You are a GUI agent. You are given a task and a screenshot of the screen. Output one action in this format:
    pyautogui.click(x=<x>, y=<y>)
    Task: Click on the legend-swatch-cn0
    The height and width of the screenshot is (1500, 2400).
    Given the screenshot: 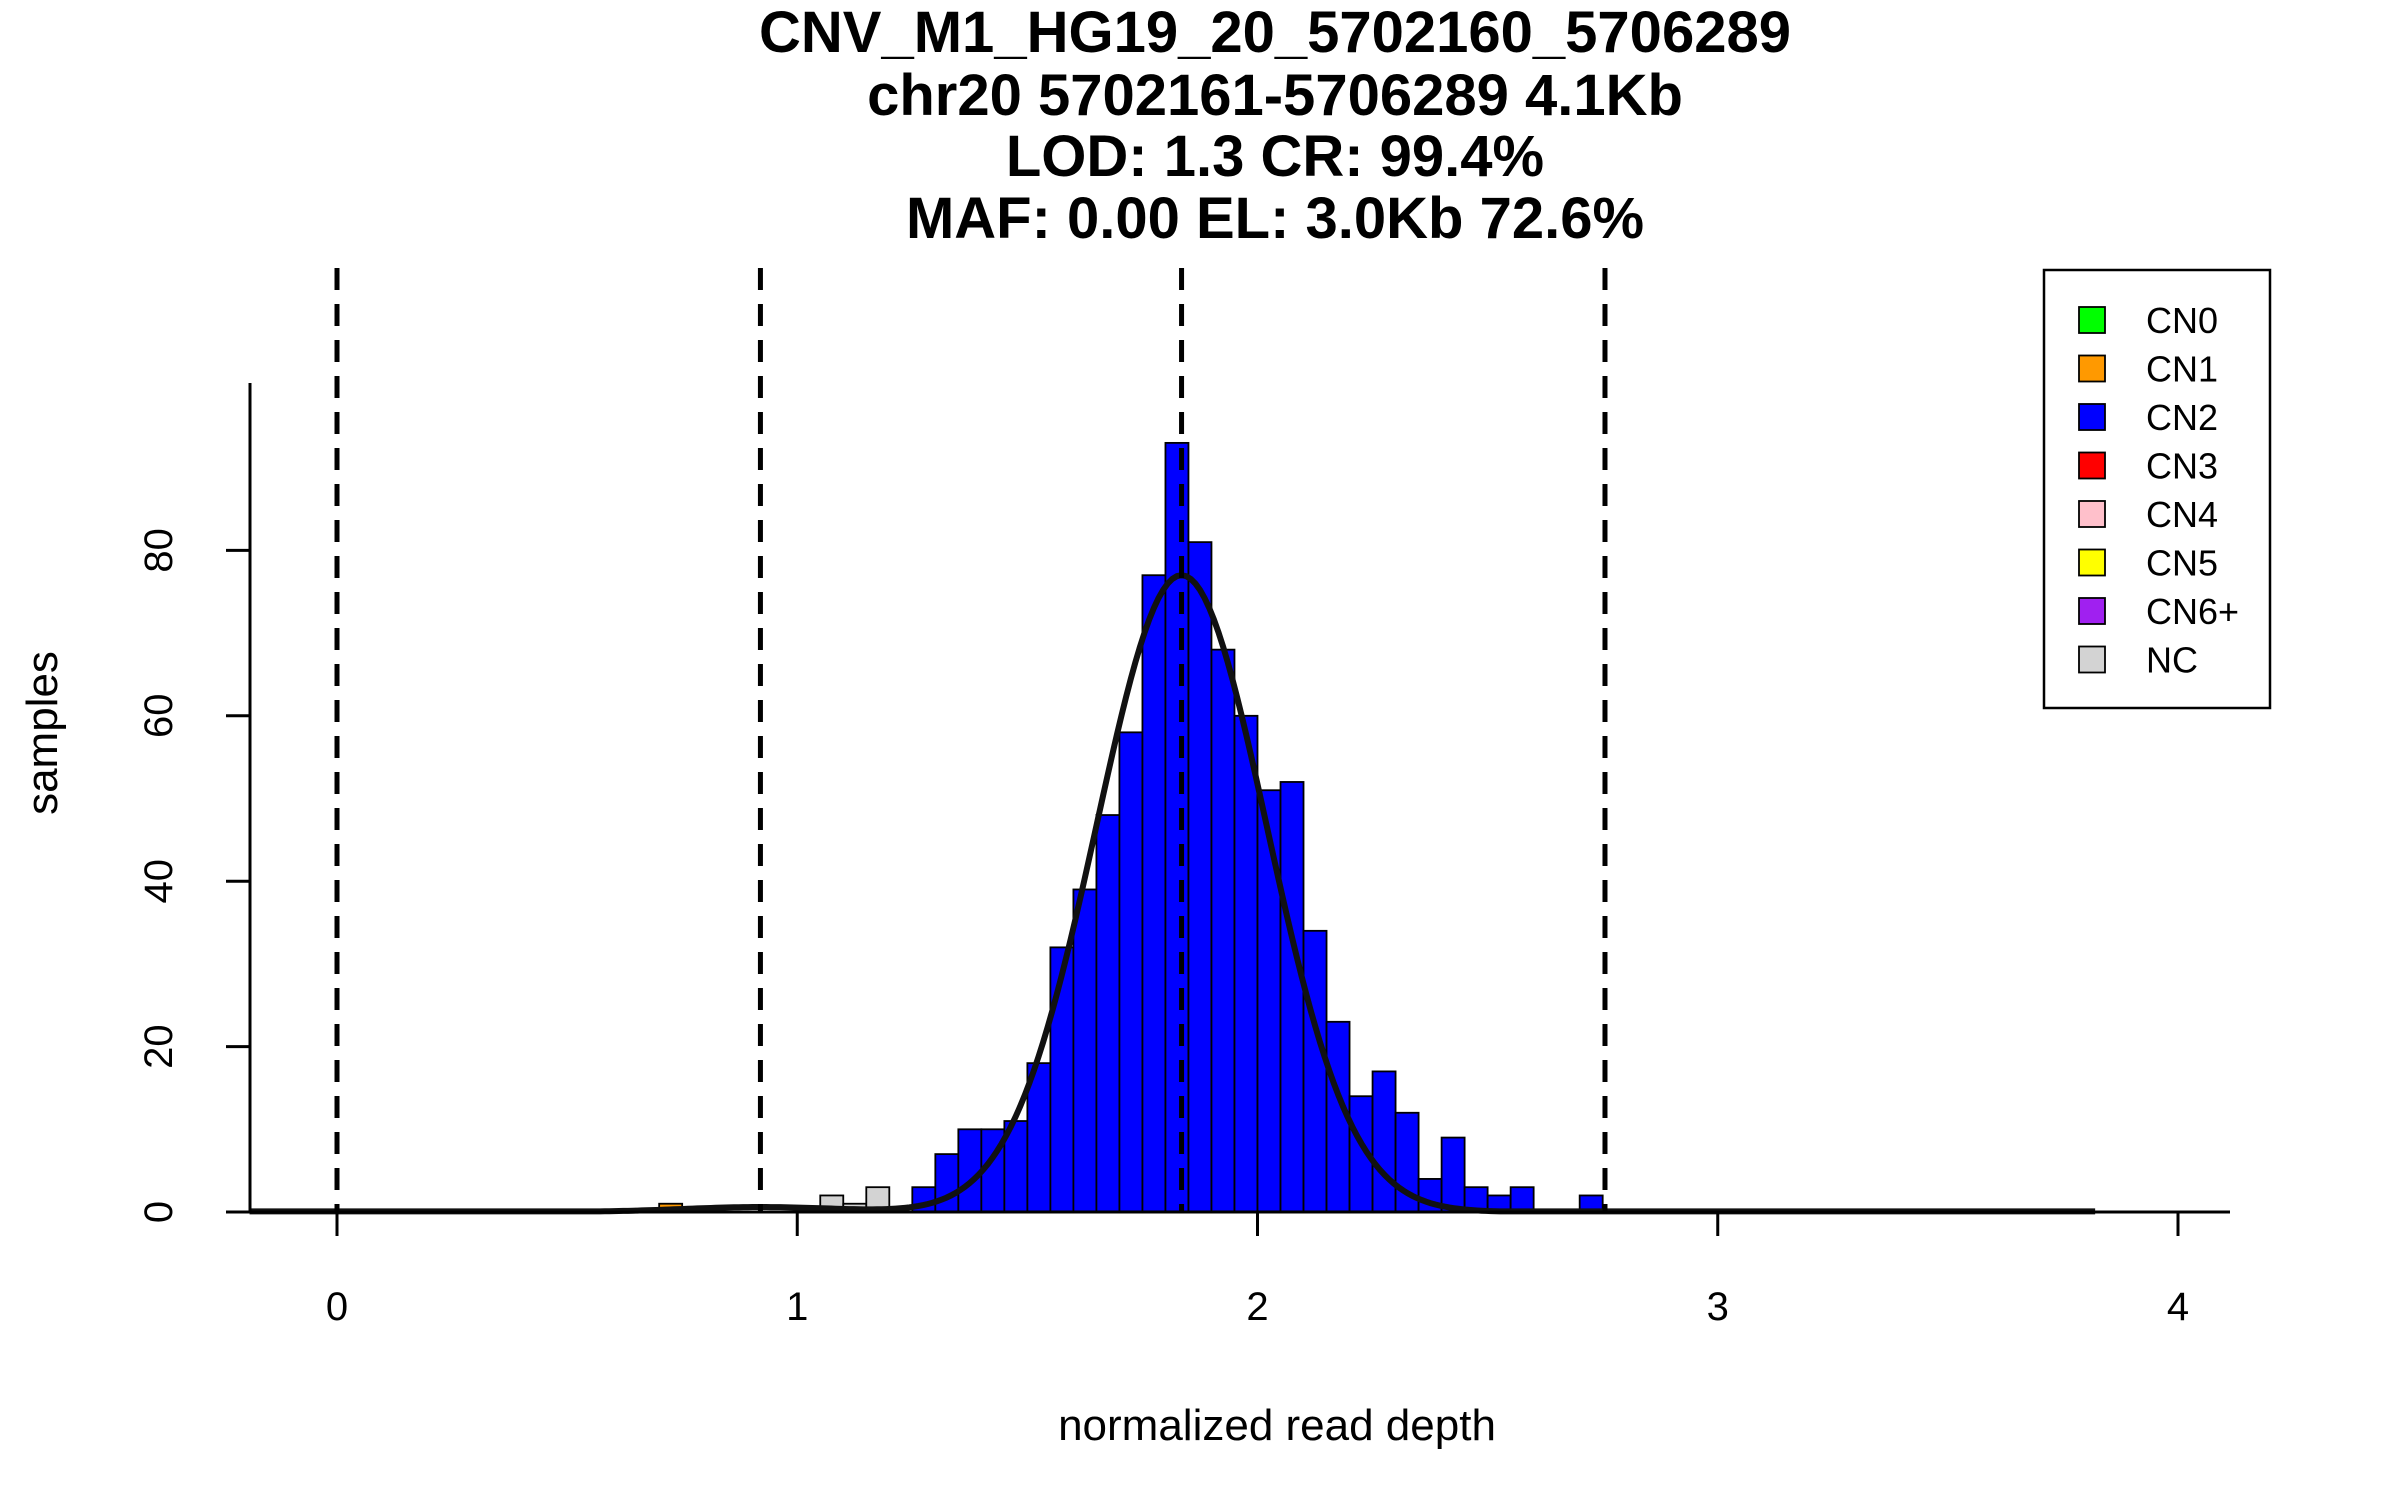 What is the action you would take?
    pyautogui.click(x=2092, y=320)
    